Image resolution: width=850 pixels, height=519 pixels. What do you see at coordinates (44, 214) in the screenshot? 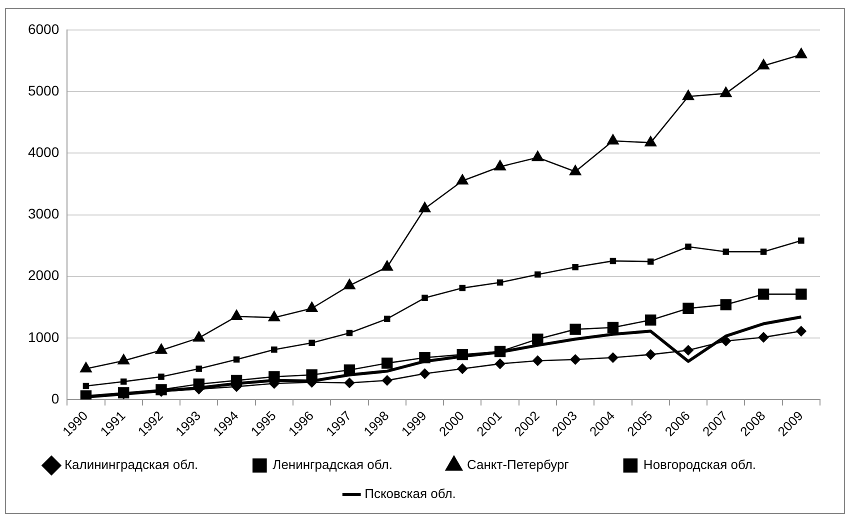
I see `y-tick-label: 3000` at bounding box center [44, 214].